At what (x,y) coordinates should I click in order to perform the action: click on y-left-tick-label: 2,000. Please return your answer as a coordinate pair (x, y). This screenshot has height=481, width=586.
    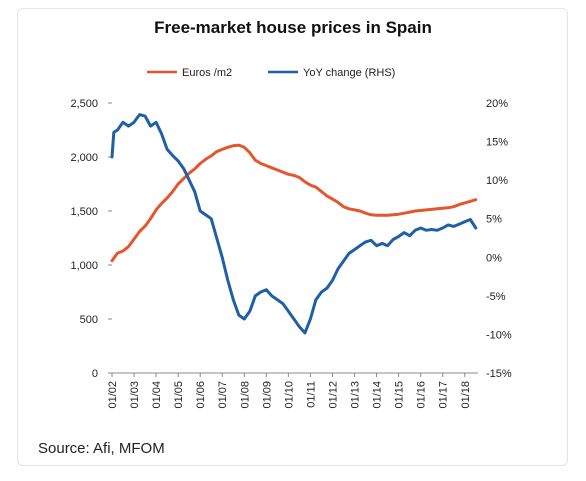
    Looking at the image, I should click on (84, 158).